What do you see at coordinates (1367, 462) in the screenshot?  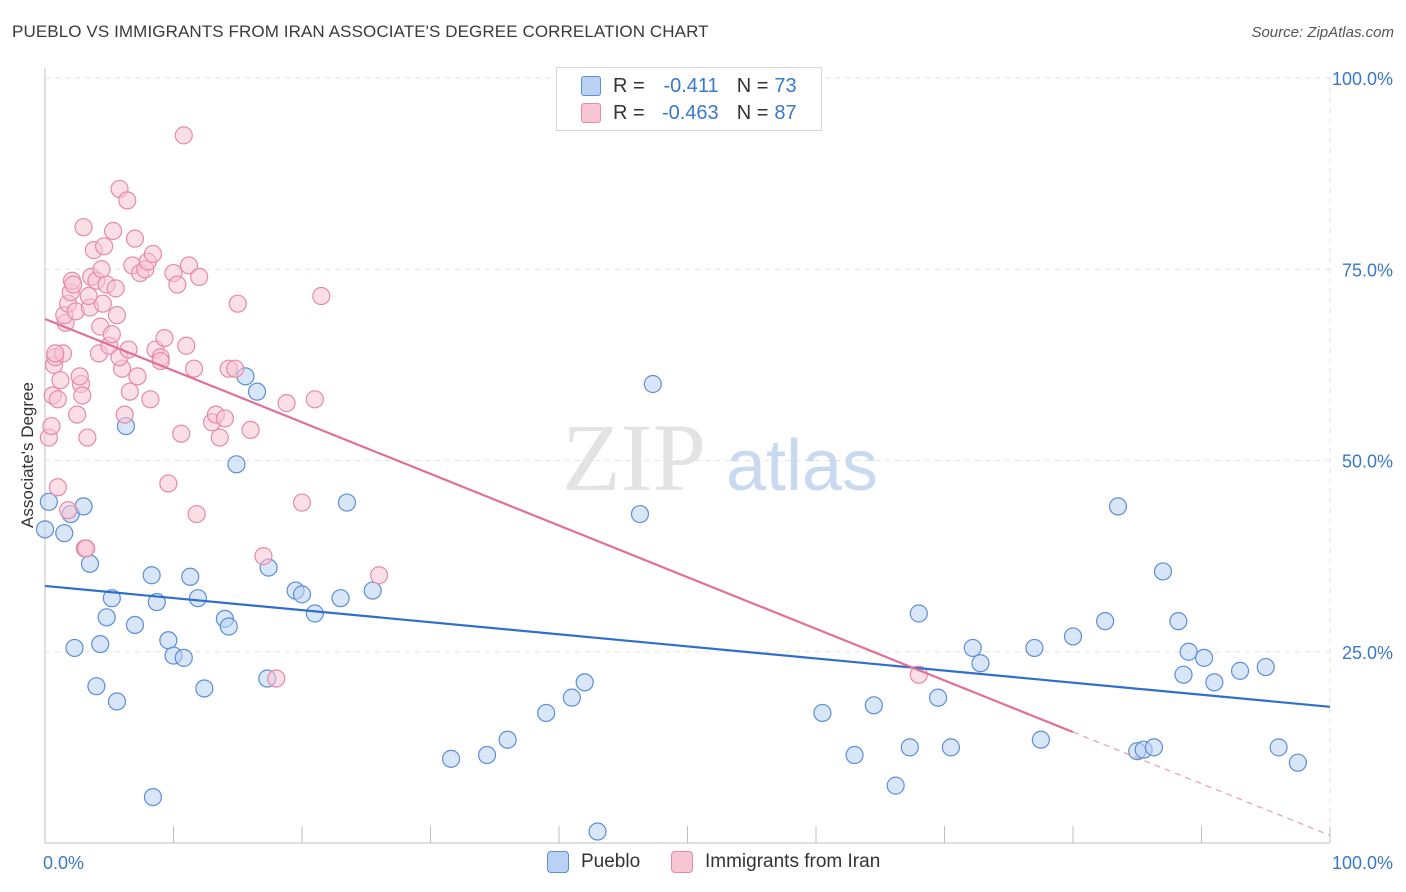 I see `y-tick-label: 50.0%` at bounding box center [1367, 462].